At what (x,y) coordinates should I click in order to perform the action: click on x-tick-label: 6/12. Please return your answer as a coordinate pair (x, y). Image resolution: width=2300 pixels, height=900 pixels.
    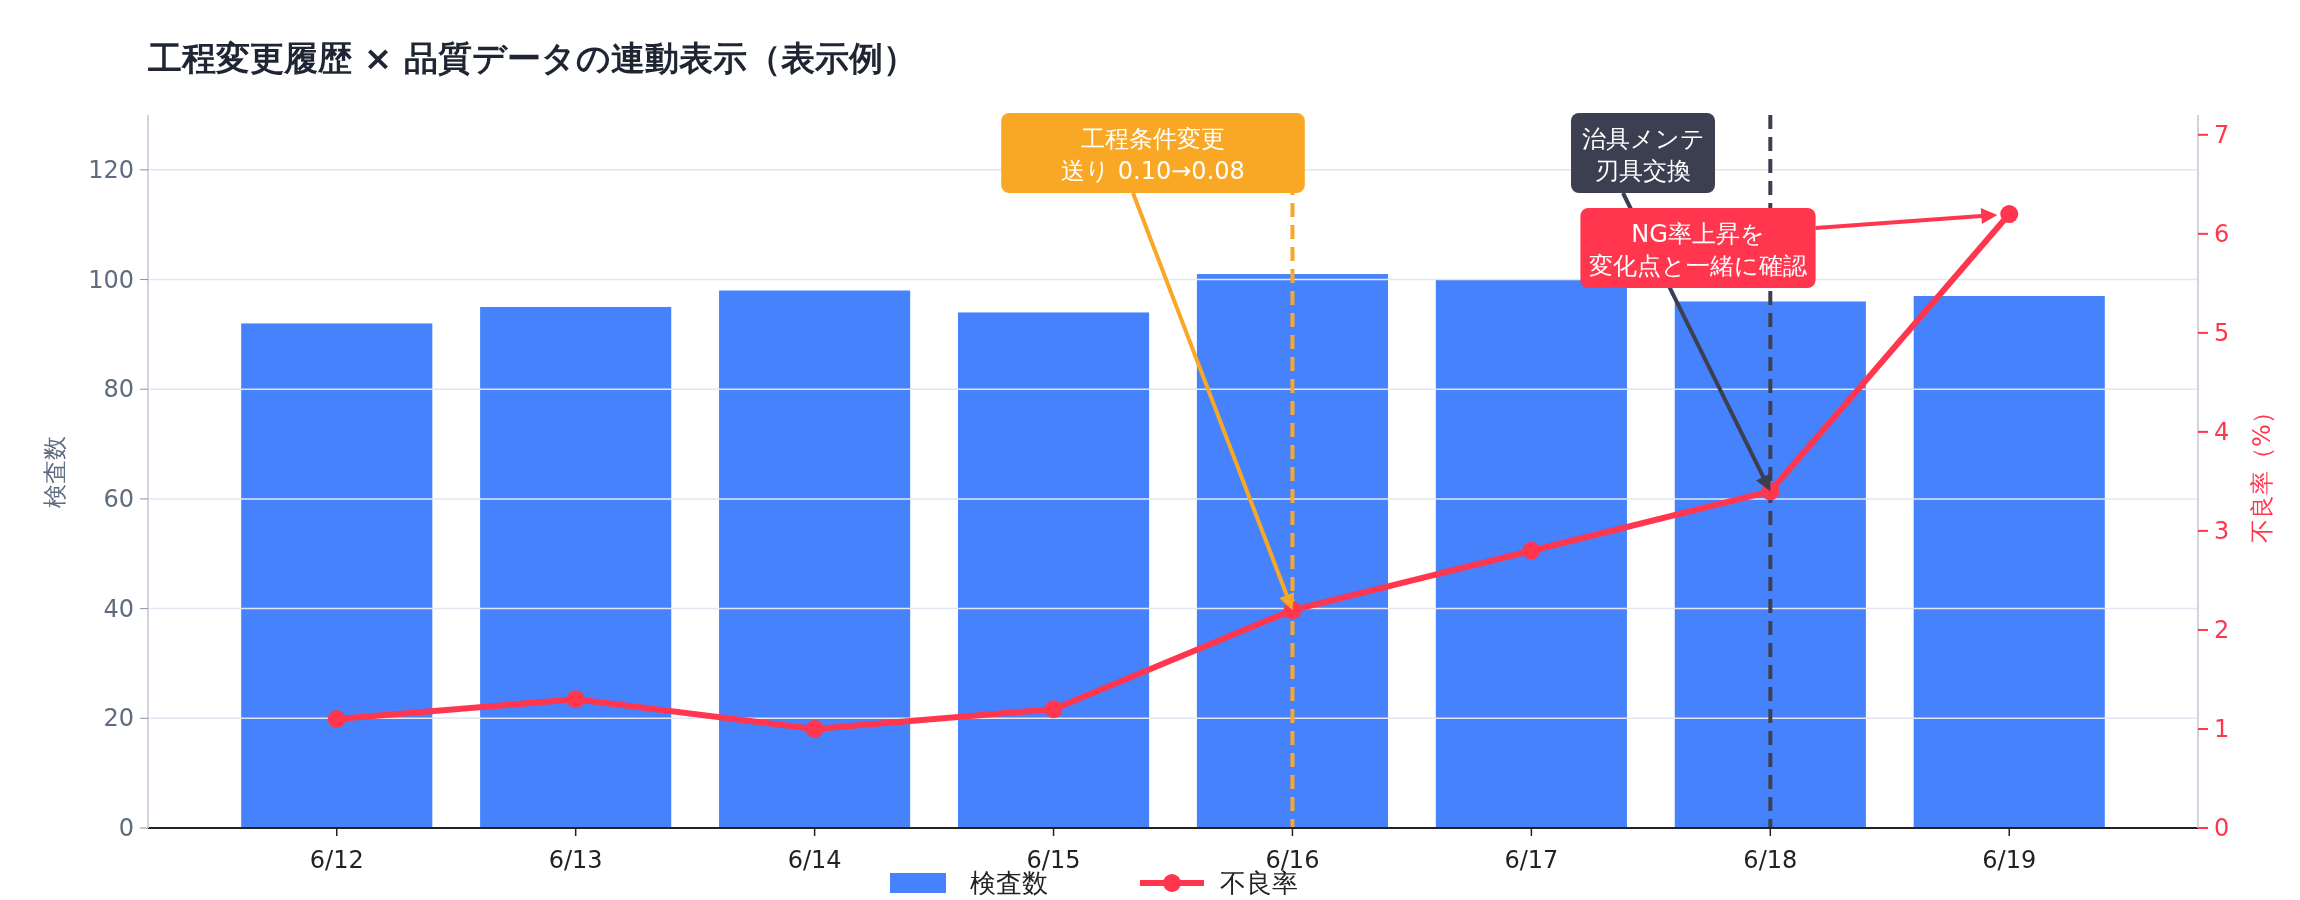
    Looking at the image, I should click on (336, 860).